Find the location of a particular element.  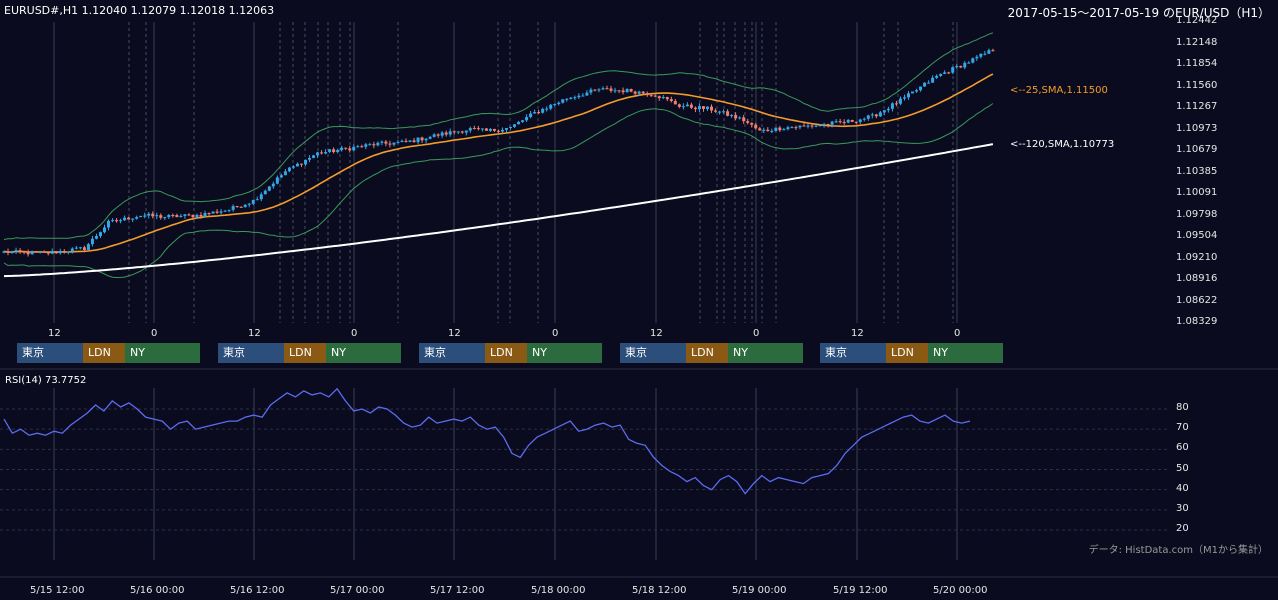

price-tick-label: 1.10091 is located at coordinates (1197, 192).